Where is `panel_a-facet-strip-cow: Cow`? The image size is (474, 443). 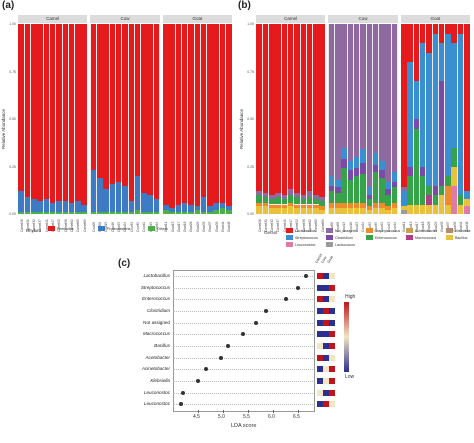
panel_a-facet-strip-cow: Cow is located at coordinates (125, 19).